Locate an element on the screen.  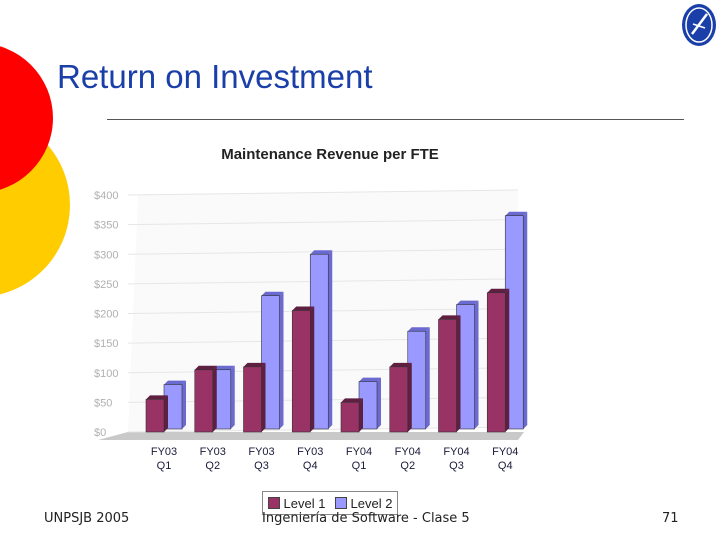
y-tick-label: $100 is located at coordinates (106, 374).